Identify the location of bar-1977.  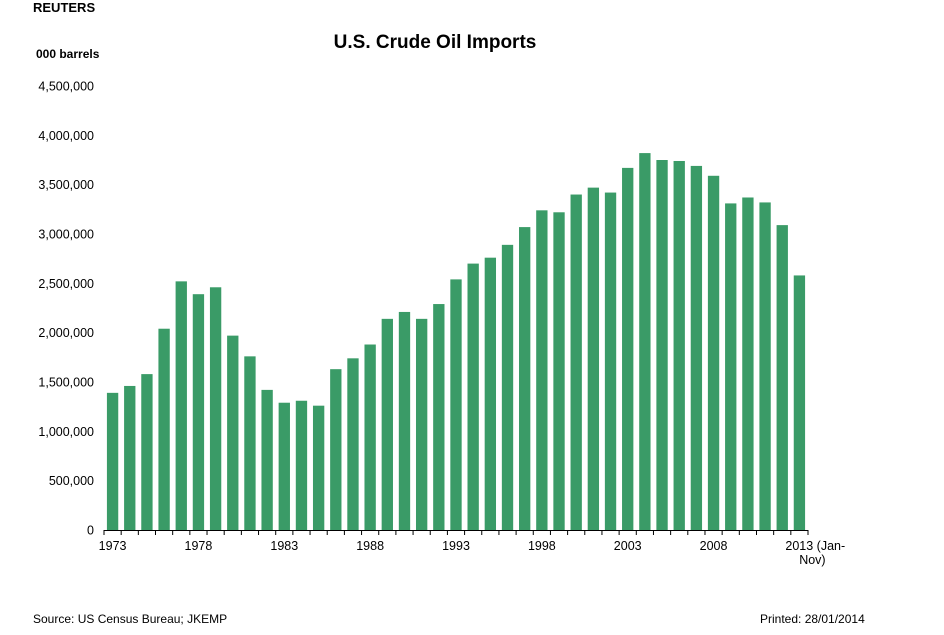
(181, 405).